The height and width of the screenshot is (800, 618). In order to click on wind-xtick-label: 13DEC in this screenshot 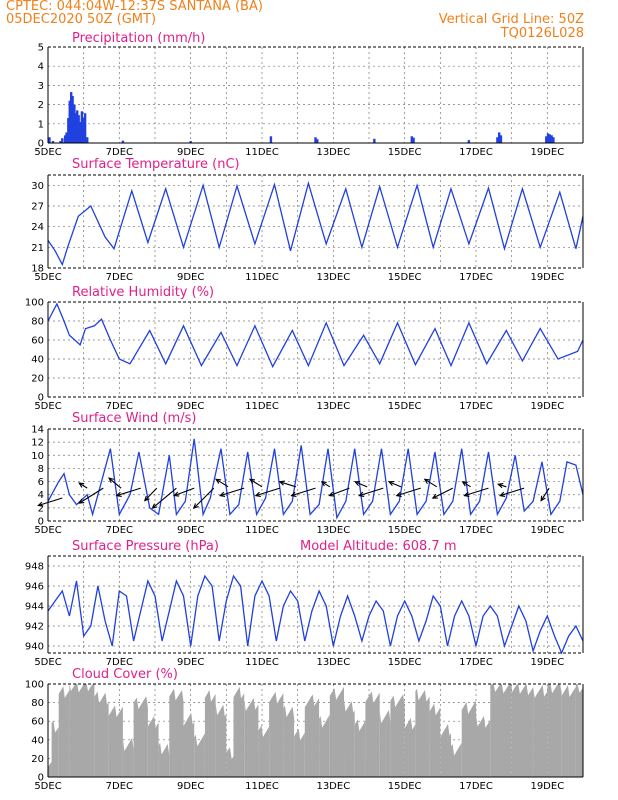, I will do `click(333, 530)`.